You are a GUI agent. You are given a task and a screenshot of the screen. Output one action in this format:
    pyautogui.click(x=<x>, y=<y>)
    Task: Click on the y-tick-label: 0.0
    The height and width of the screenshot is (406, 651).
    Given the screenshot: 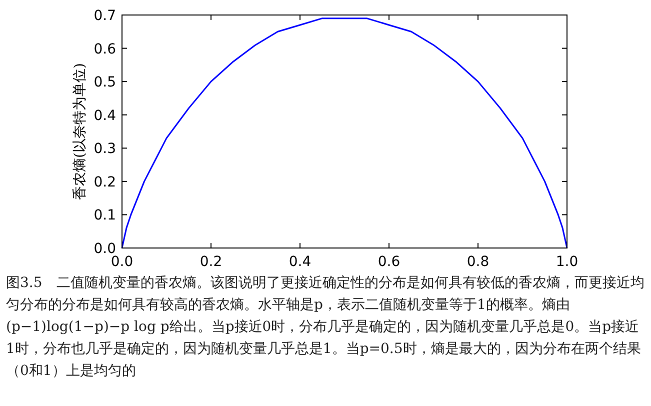 What is the action you would take?
    pyautogui.click(x=105, y=249)
    